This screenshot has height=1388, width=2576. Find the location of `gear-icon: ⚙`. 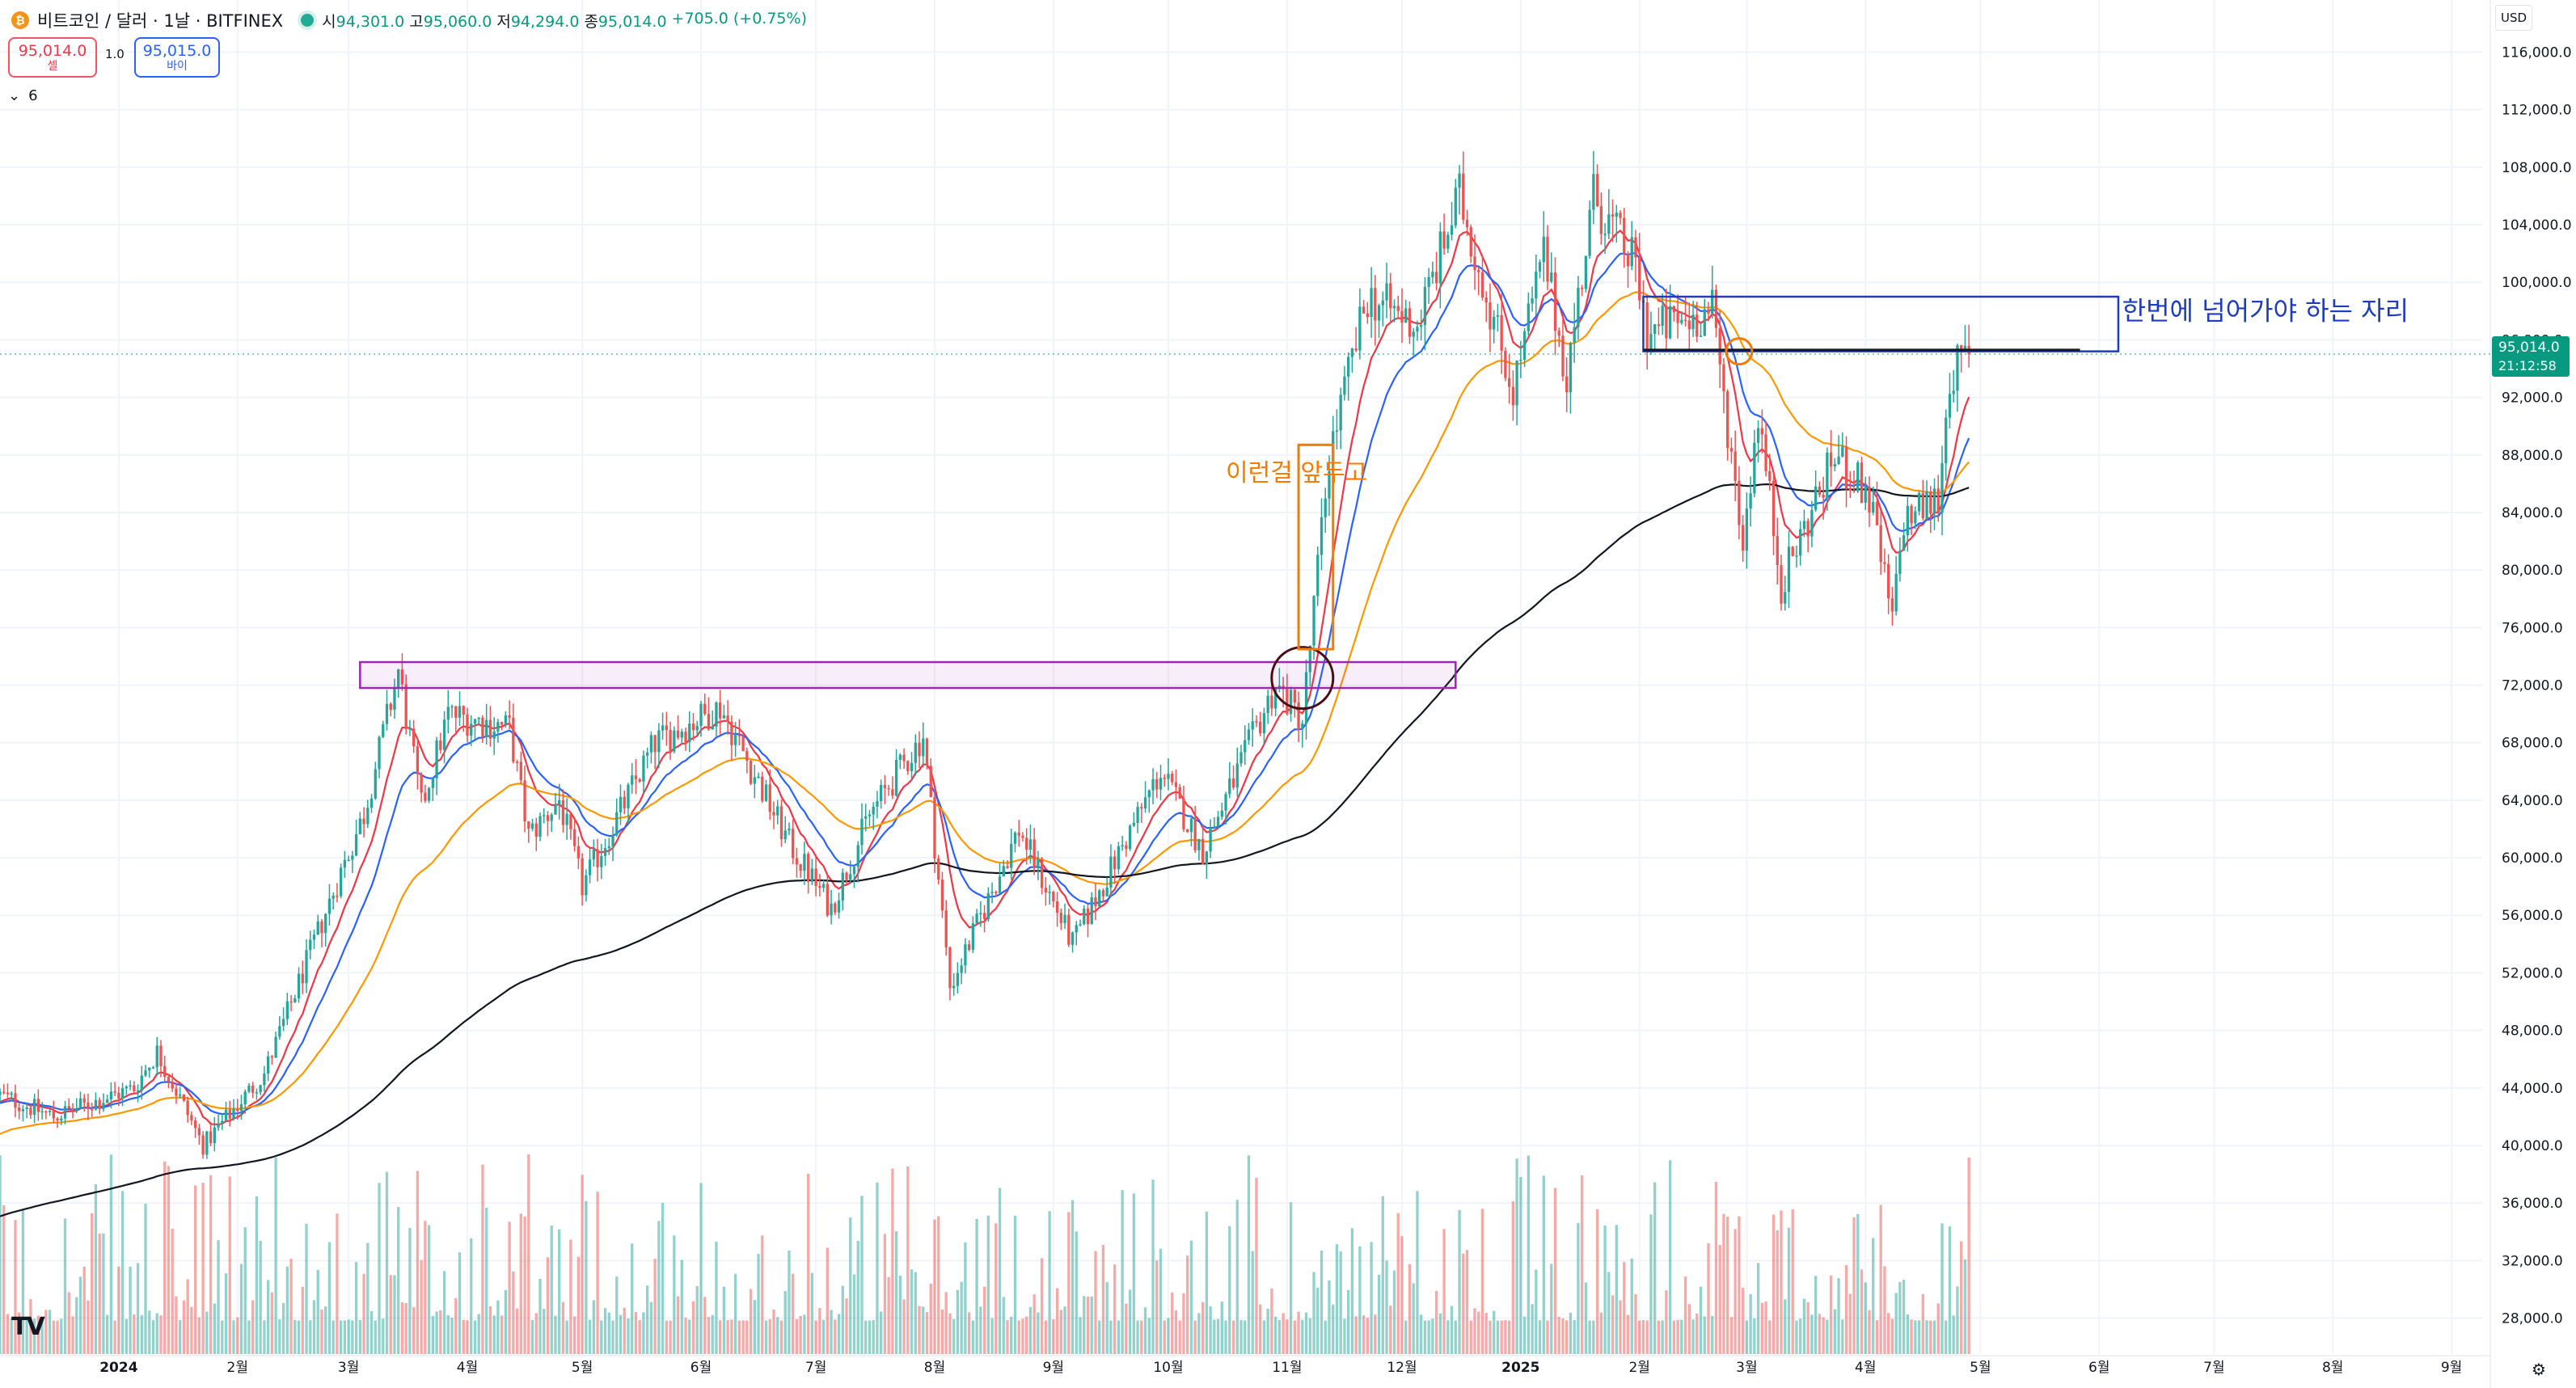

gear-icon: ⚙ is located at coordinates (2539, 1370).